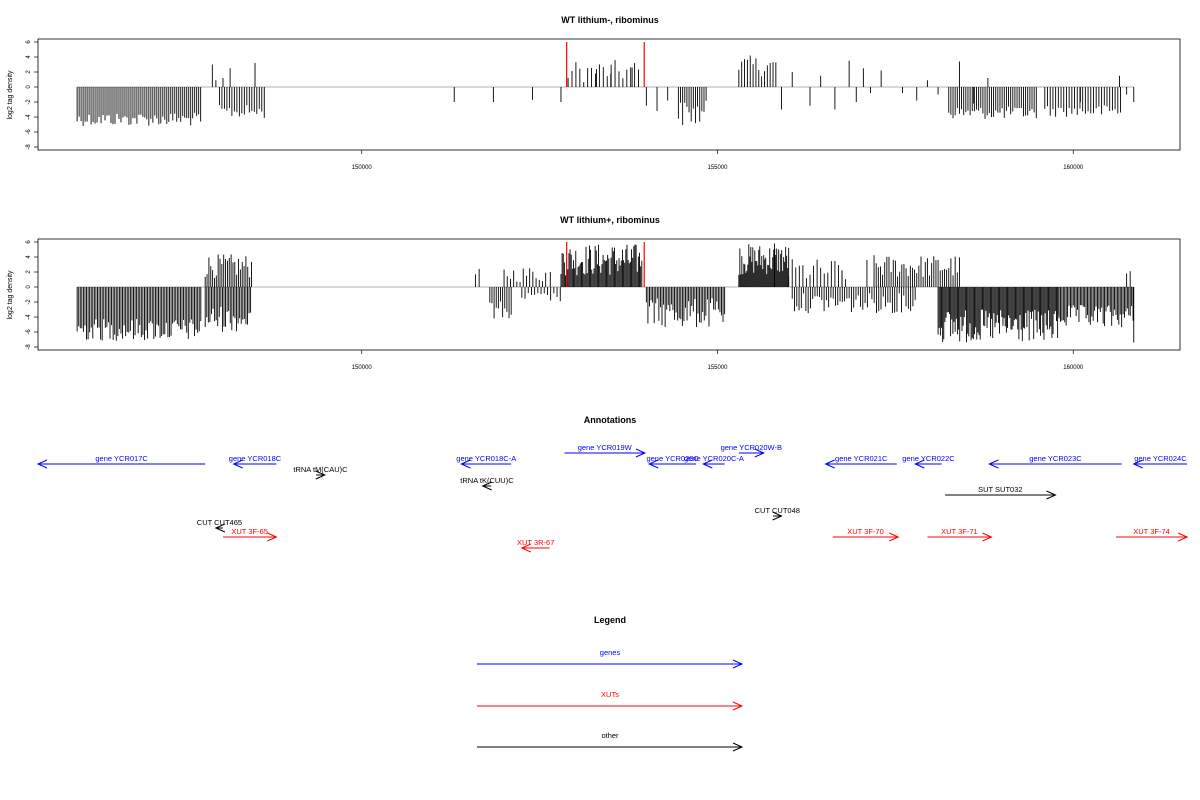 The height and width of the screenshot is (800, 1200). I want to click on annotation-feature: XUT 3F-70, so click(866, 534).